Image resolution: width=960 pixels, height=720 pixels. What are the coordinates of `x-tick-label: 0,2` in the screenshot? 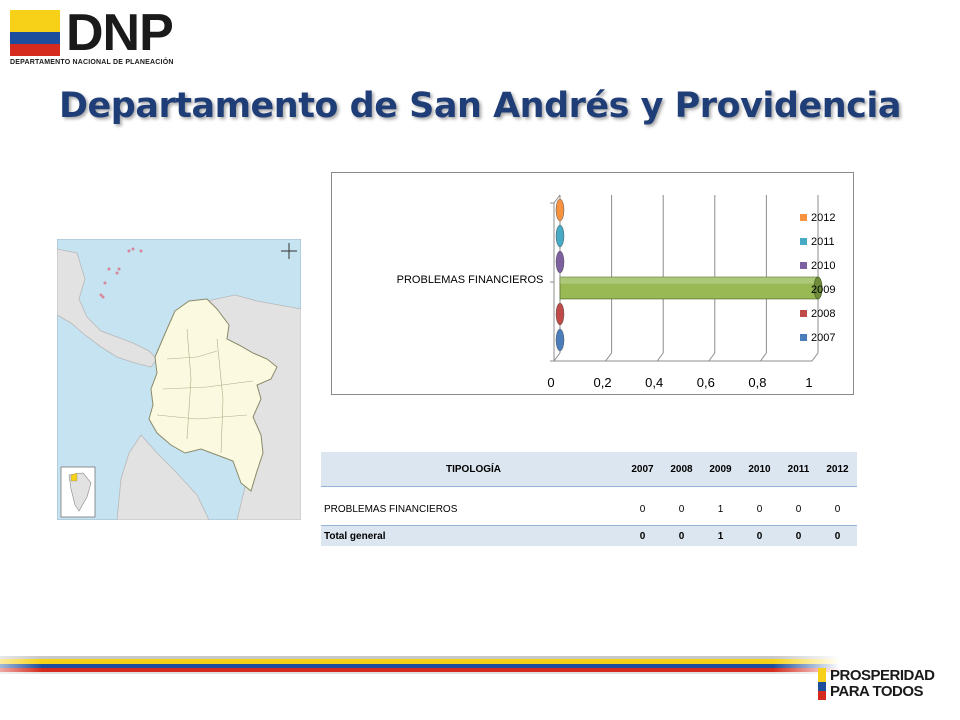 It's located at (603, 382).